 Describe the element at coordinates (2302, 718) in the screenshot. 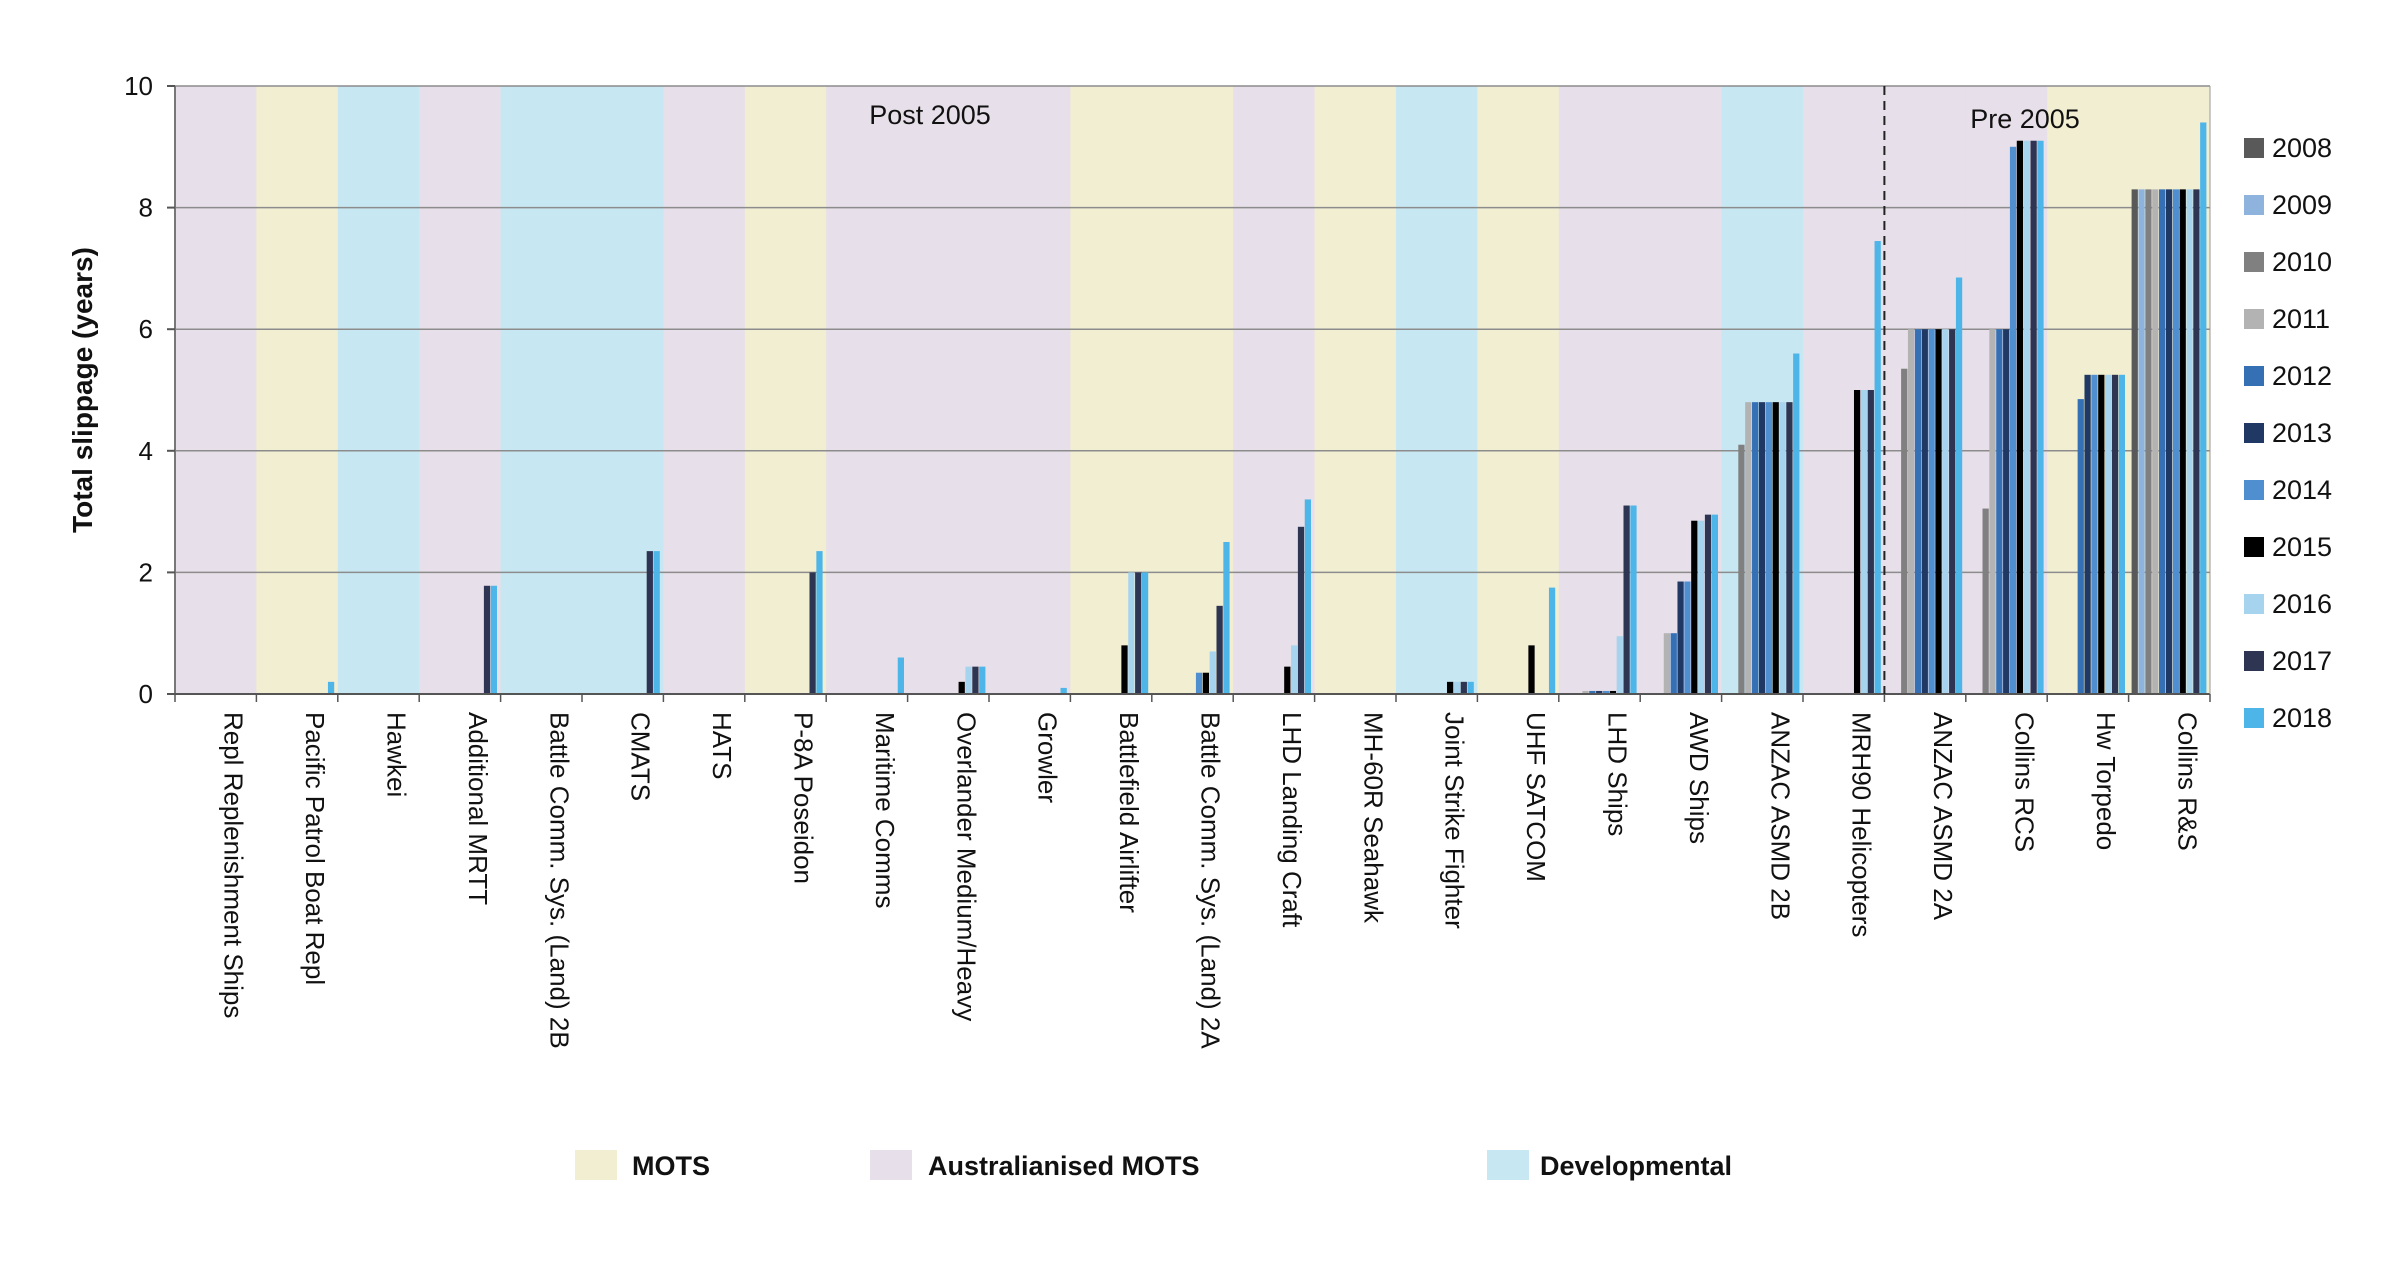

I see `legend-label-2018: 2018` at that location.